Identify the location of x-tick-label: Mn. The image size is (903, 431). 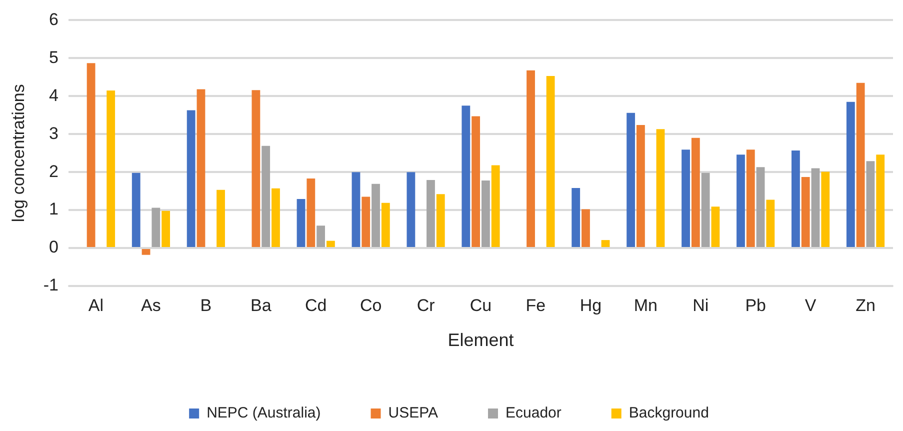
(646, 305).